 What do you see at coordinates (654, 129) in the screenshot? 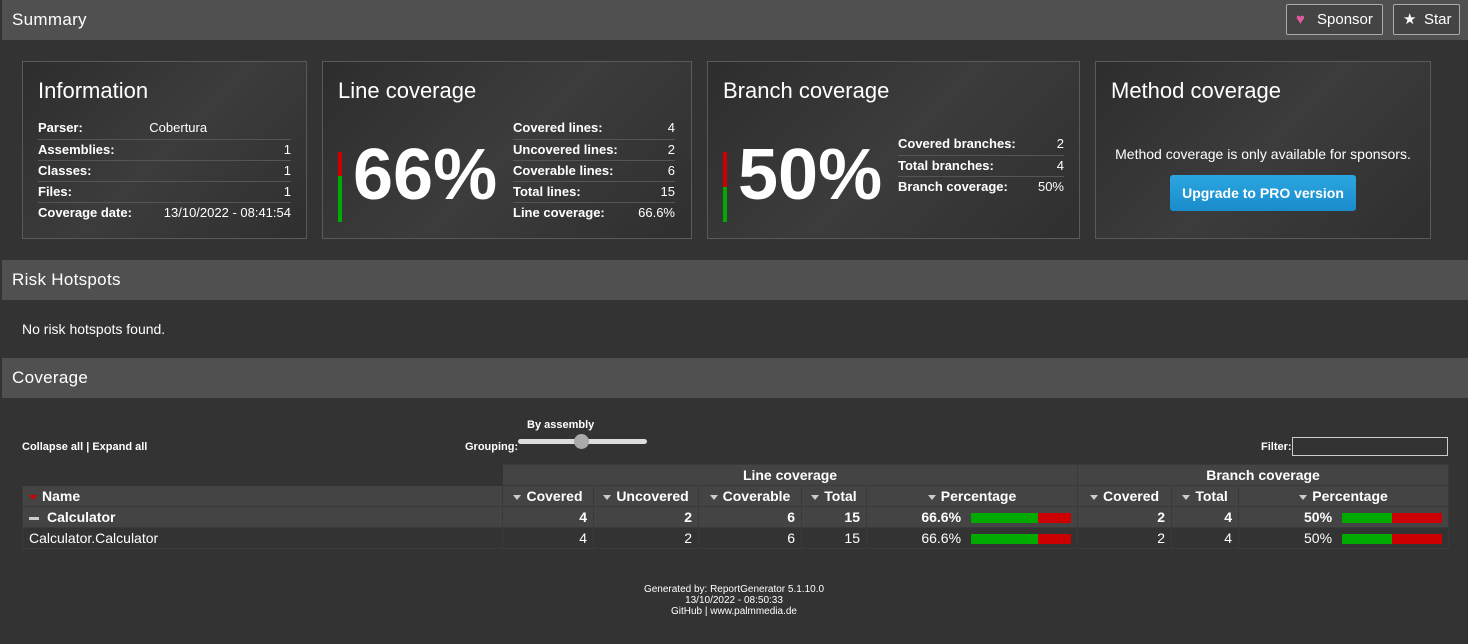
I see `kv-value: 4` at bounding box center [654, 129].